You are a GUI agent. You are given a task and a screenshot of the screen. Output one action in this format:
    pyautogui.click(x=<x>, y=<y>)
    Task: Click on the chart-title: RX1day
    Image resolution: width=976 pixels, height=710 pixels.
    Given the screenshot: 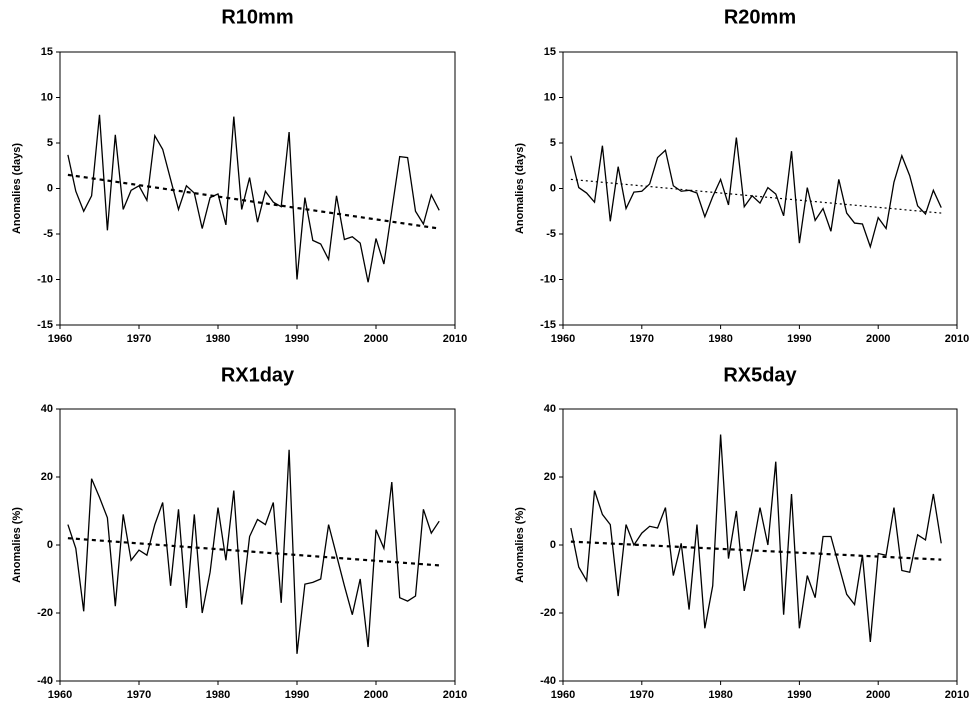 What is the action you would take?
    pyautogui.click(x=258, y=375)
    